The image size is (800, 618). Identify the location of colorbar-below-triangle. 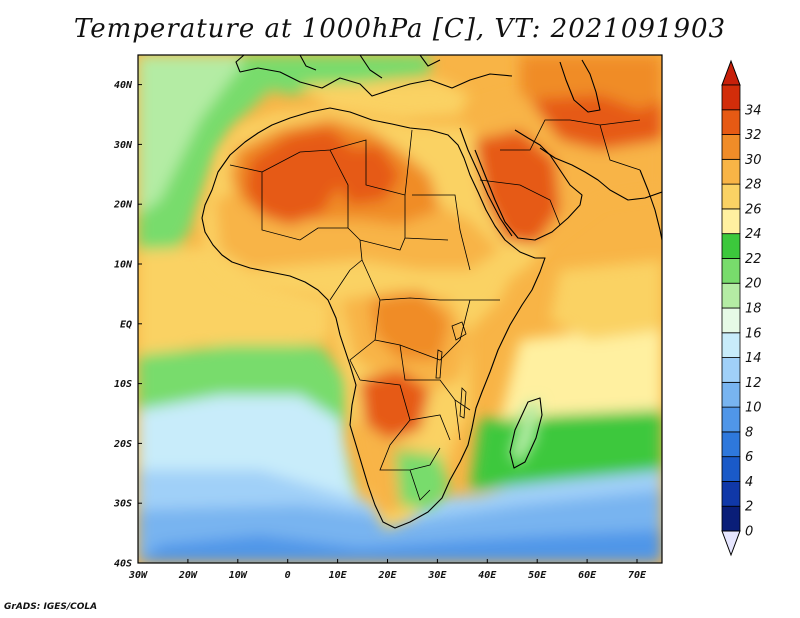
(731, 543).